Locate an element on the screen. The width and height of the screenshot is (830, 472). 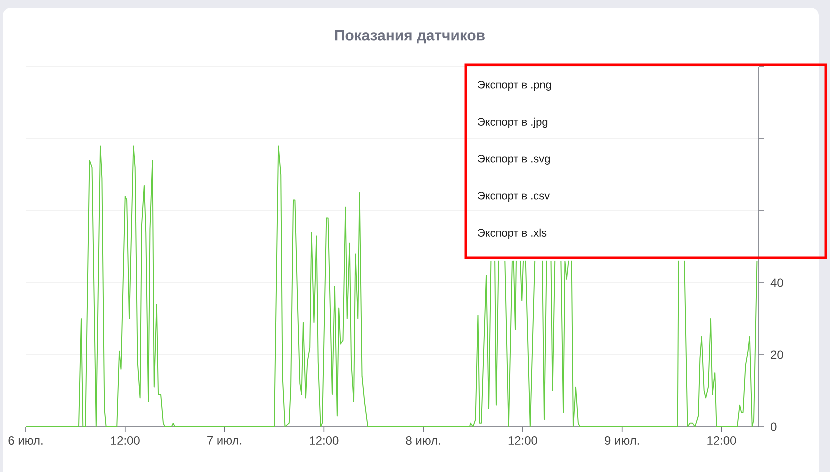
x-tick-label: 8 июл. is located at coordinates (423, 440).